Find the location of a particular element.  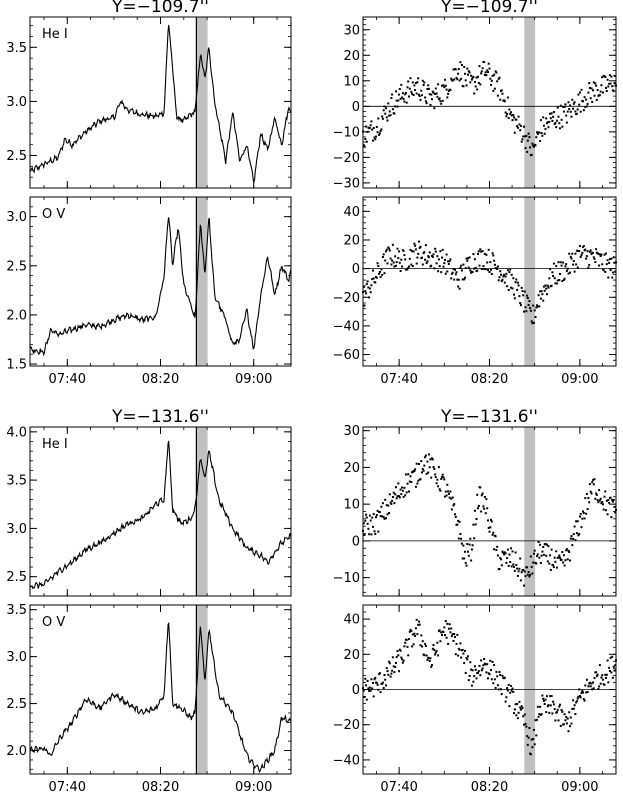

y-tick-label: −10 is located at coordinates (346, 578).